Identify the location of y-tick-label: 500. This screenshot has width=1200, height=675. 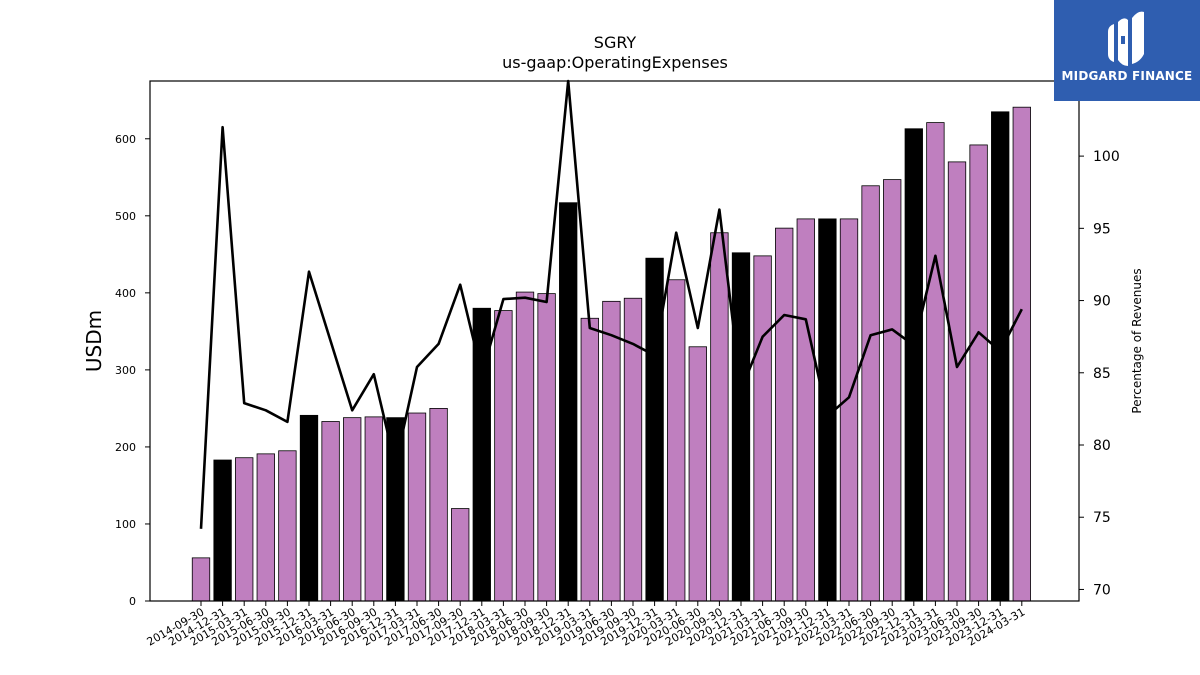
(125, 216).